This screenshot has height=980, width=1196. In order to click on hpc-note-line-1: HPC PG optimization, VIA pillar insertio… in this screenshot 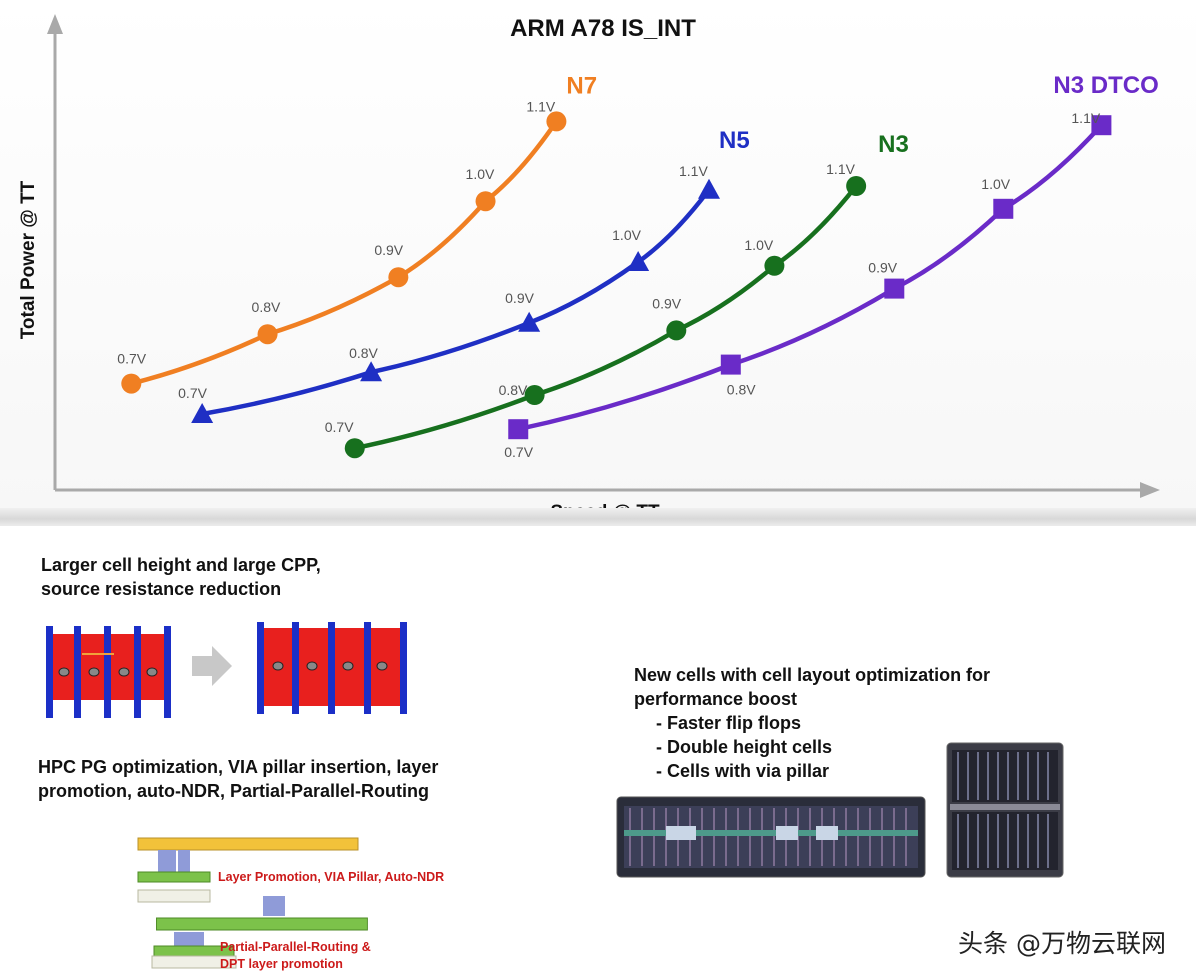, I will do `click(238, 767)`.